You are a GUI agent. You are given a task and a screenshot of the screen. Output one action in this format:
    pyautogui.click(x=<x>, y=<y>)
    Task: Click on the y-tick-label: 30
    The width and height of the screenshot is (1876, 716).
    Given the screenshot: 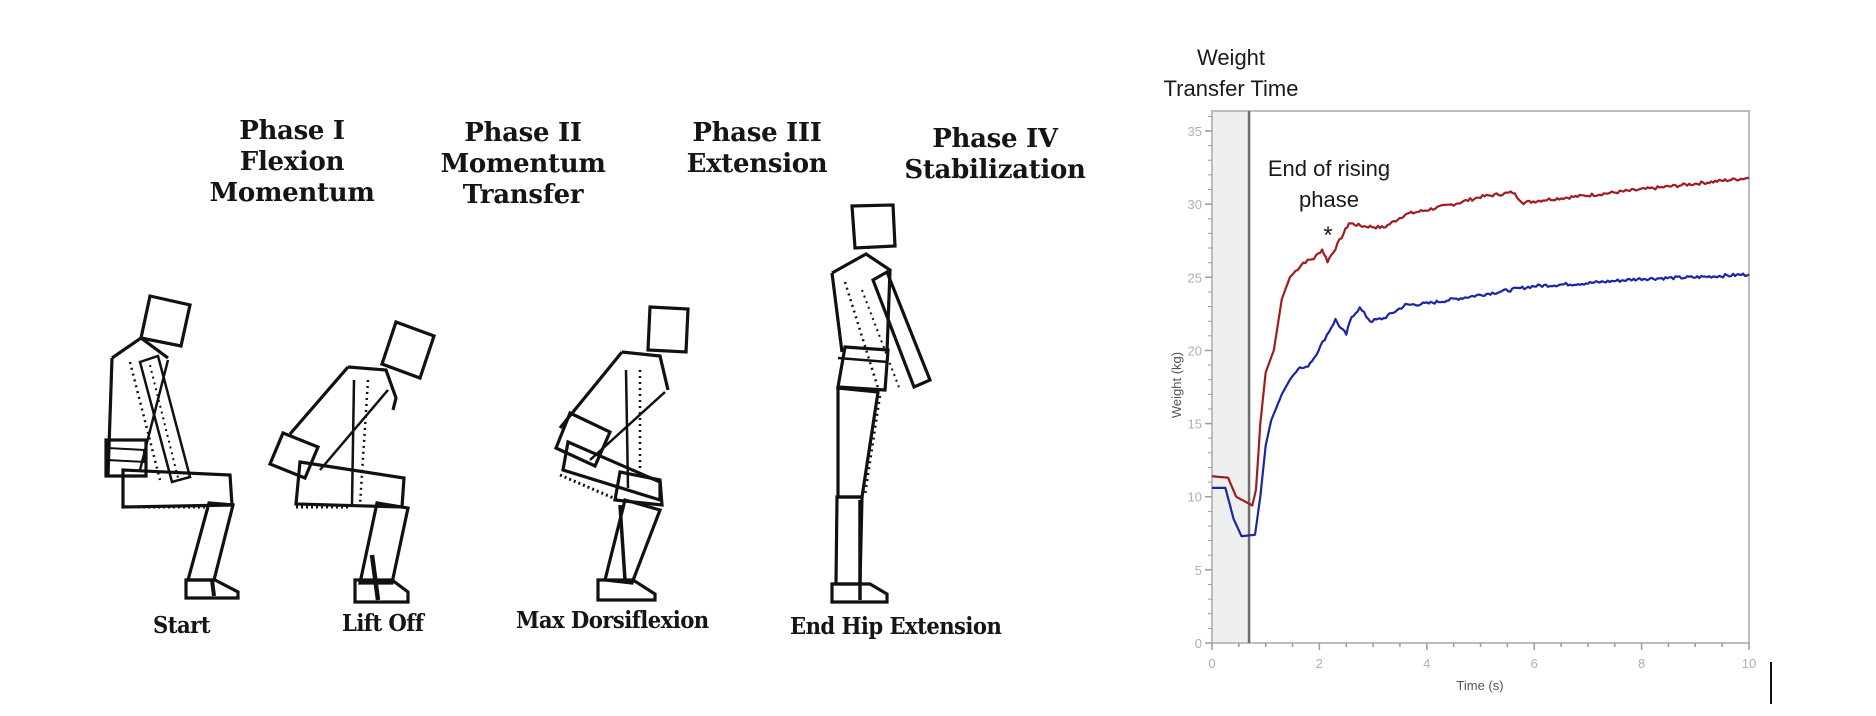 What is the action you would take?
    pyautogui.click(x=1195, y=204)
    